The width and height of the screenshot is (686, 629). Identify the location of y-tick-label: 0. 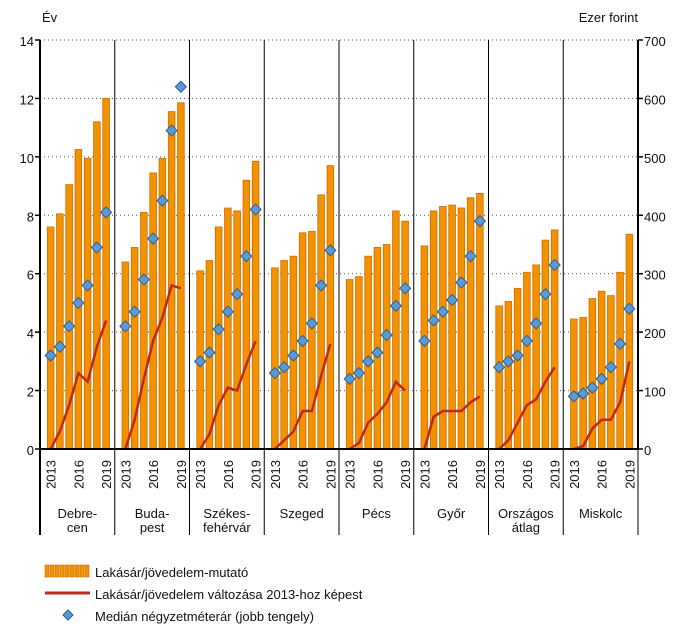
(30, 450).